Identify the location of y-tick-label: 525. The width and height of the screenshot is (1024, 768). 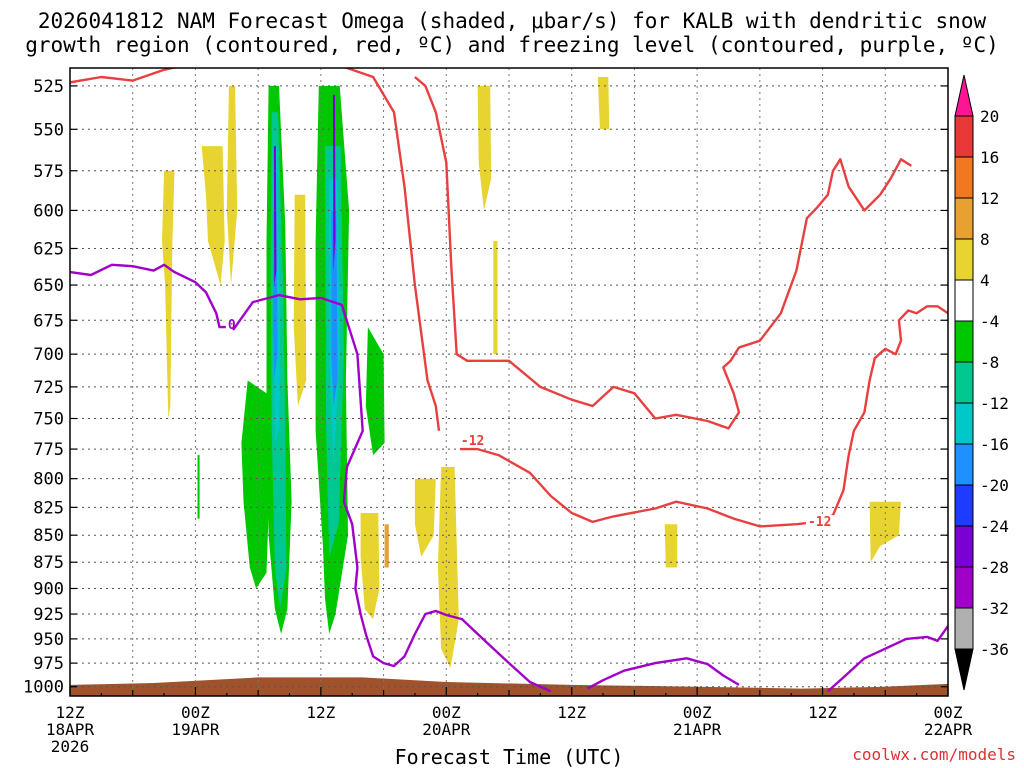
(48, 87).